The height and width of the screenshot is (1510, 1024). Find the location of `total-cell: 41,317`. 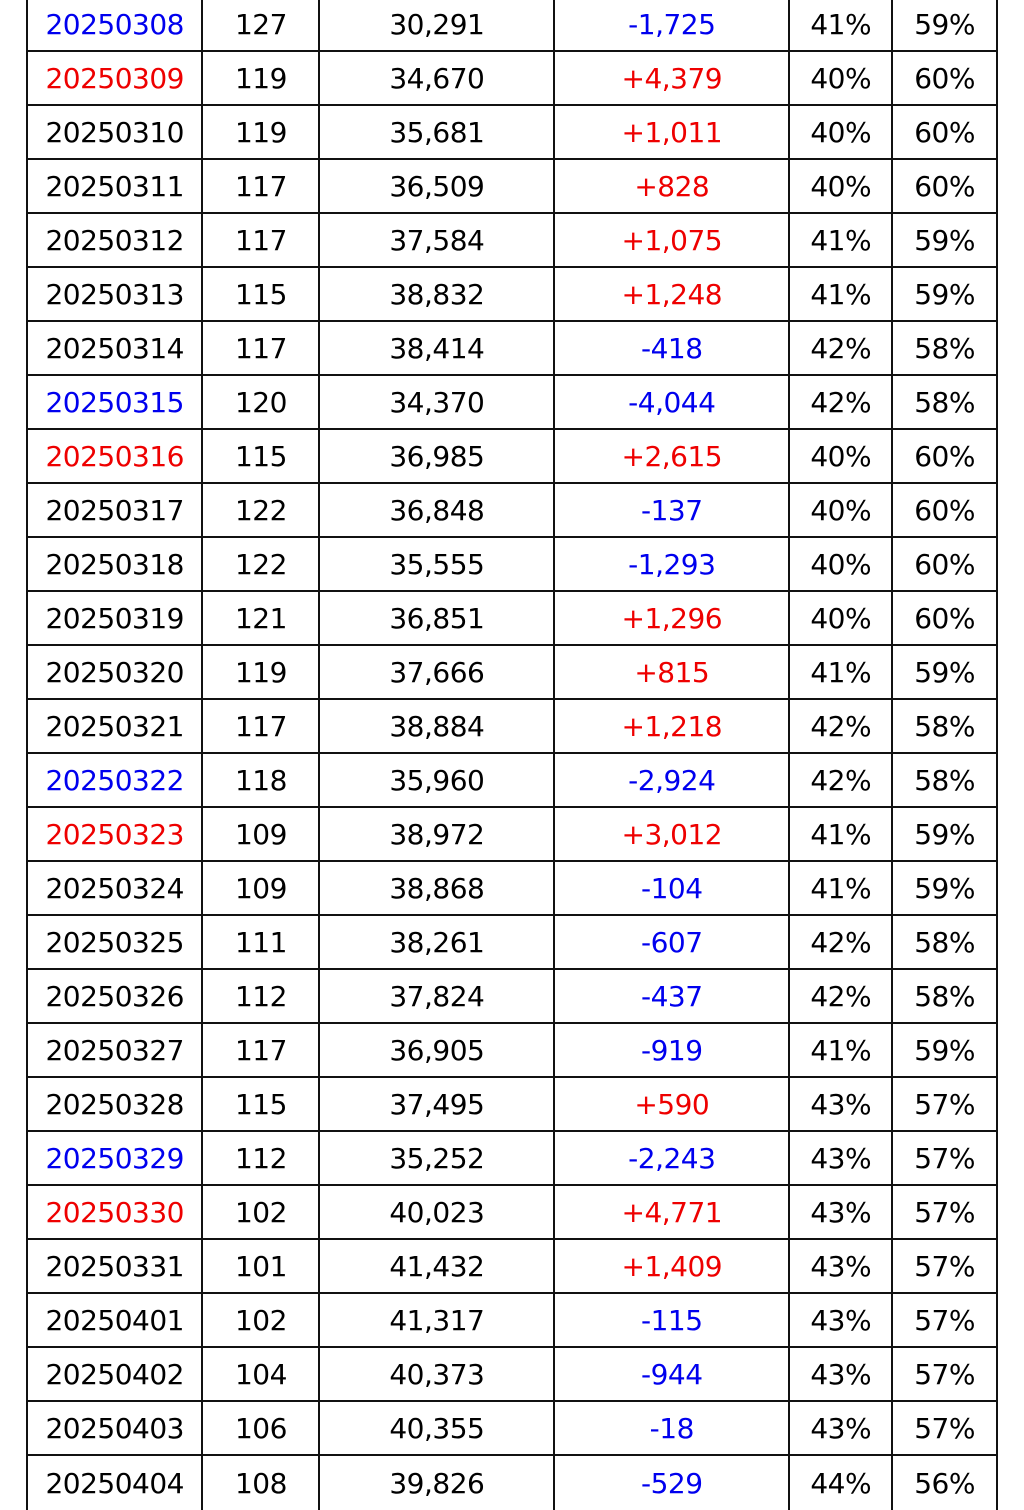

total-cell: 41,317 is located at coordinates (437, 1320).